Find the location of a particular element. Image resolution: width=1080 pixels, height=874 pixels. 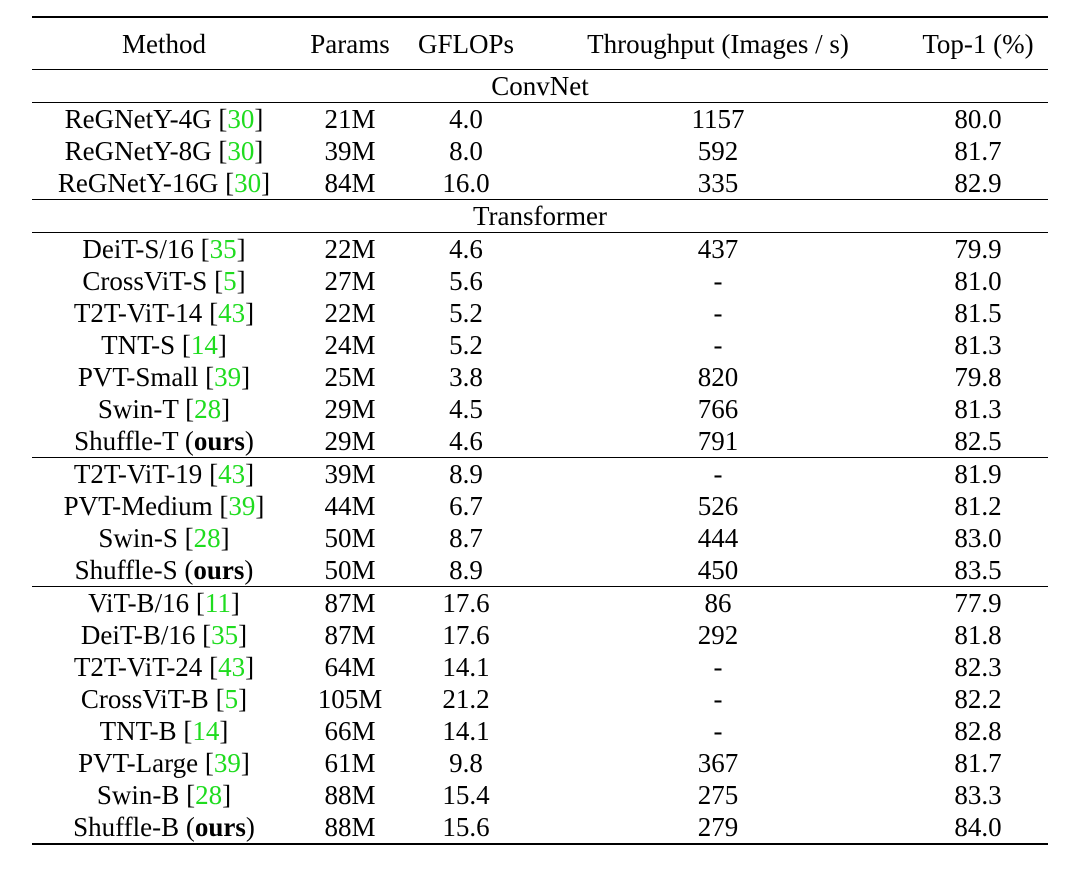

params-cell: 21M is located at coordinates (350, 118).